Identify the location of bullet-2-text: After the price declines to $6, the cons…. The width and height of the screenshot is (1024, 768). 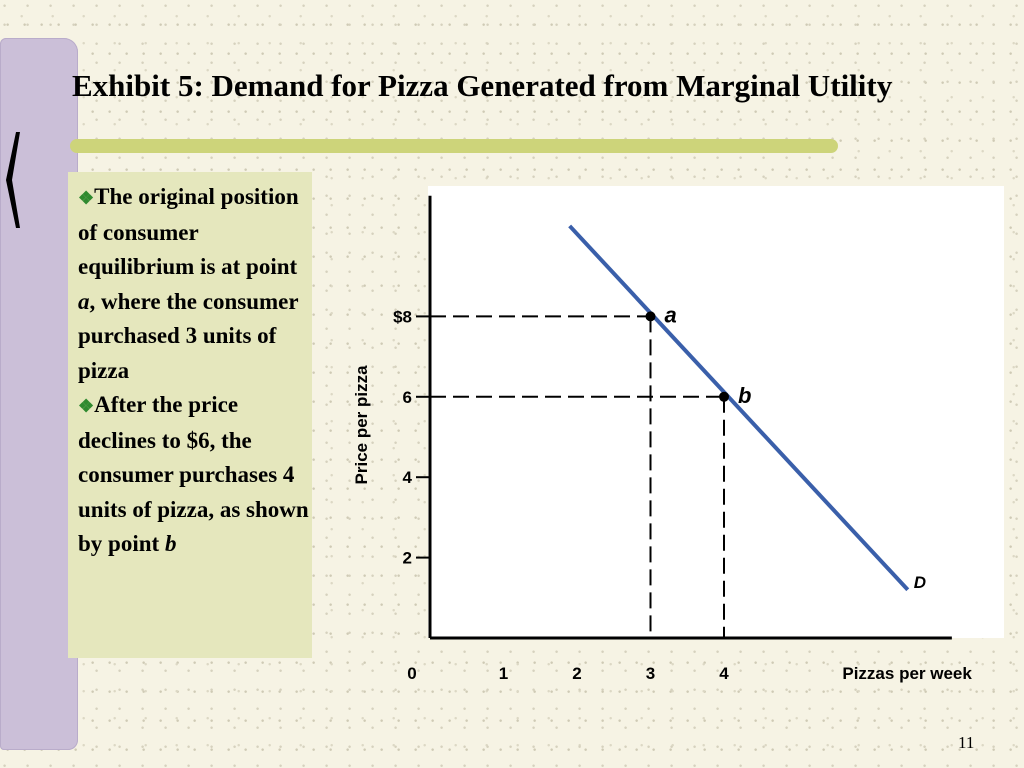
(193, 474).